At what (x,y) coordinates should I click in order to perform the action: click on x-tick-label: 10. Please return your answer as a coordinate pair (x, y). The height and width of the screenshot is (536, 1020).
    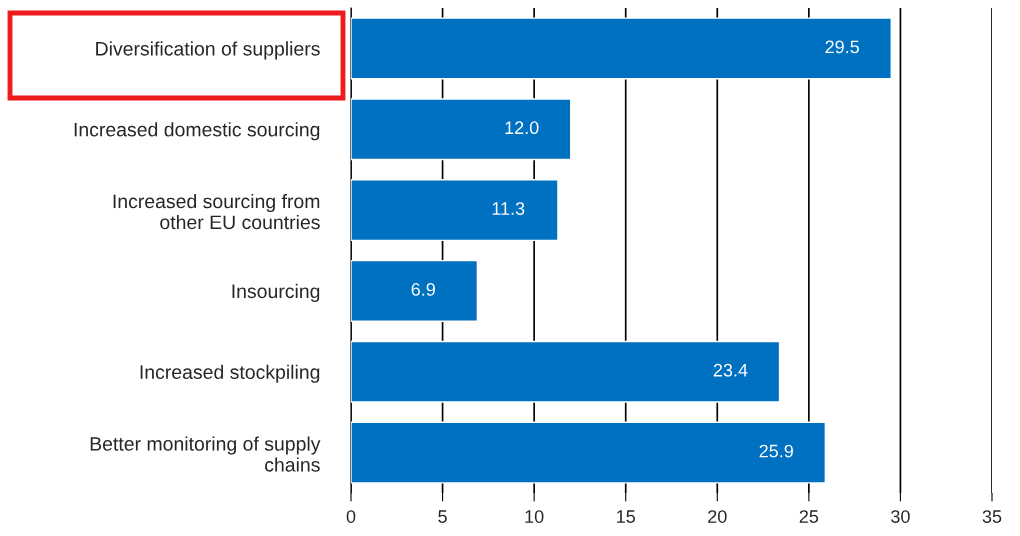
    Looking at the image, I should click on (534, 516).